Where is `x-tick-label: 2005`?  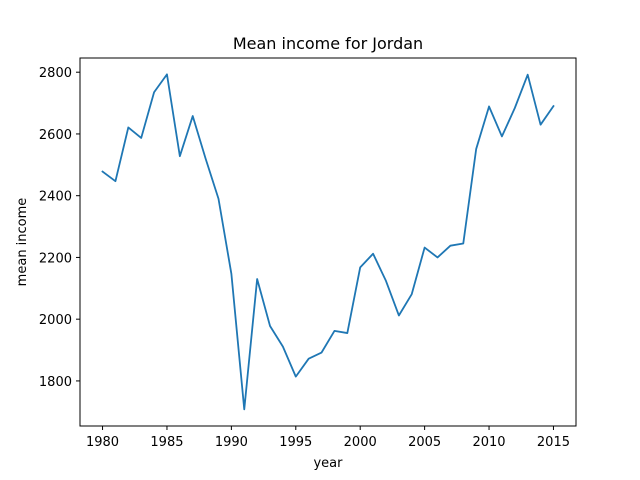
x-tick-label: 2005 is located at coordinates (424, 442).